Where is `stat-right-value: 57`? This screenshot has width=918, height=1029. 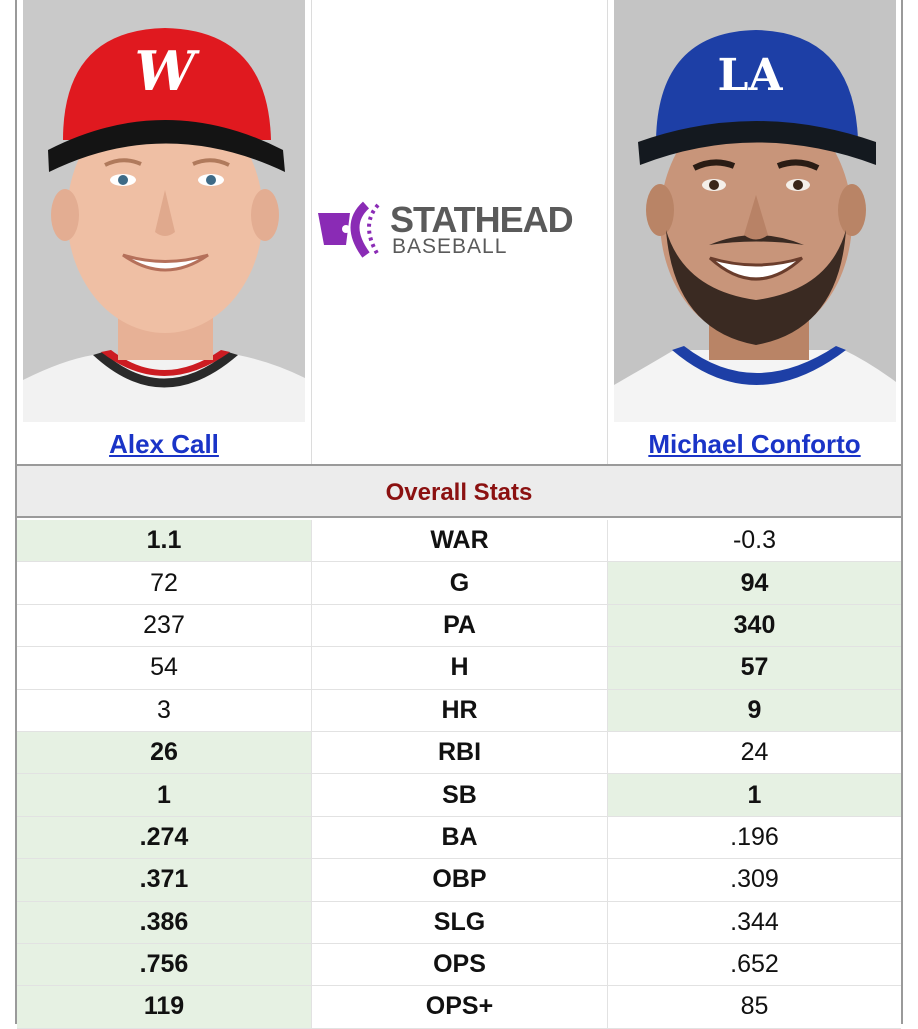 stat-right-value: 57 is located at coordinates (754, 668).